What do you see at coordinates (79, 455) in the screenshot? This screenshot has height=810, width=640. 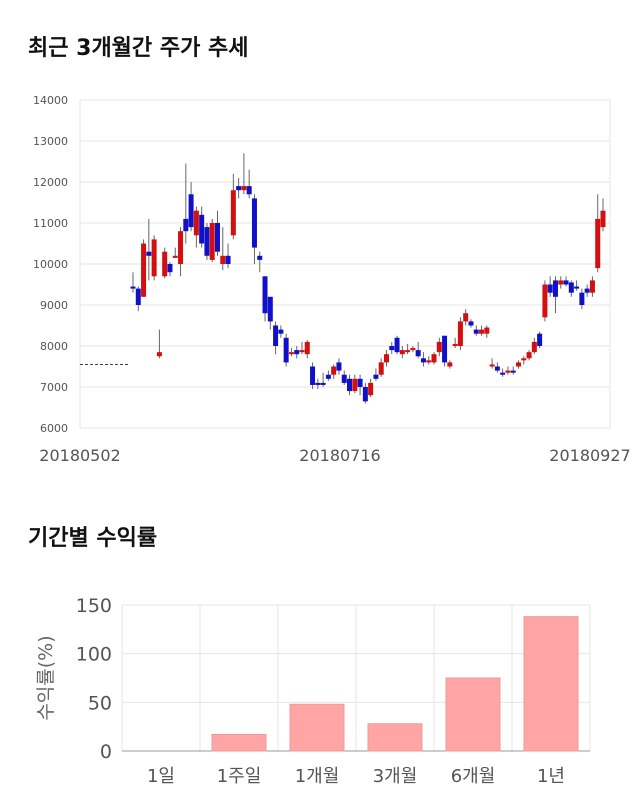 I see `x-tick-label: 20180502` at bounding box center [79, 455].